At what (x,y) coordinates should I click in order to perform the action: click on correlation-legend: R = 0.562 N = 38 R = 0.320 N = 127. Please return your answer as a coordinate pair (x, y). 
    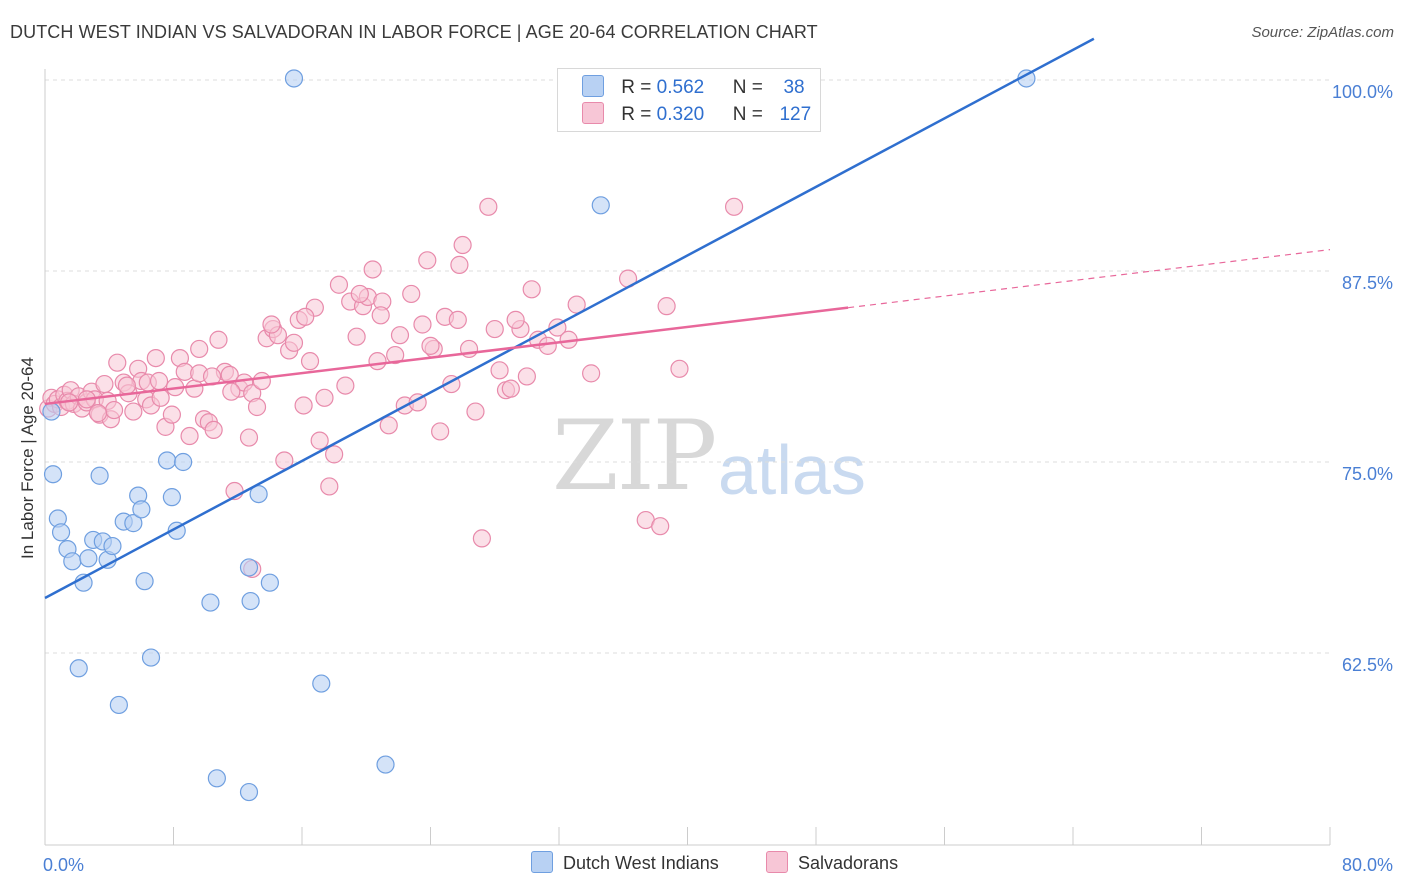
    Looking at the image, I should click on (689, 100).